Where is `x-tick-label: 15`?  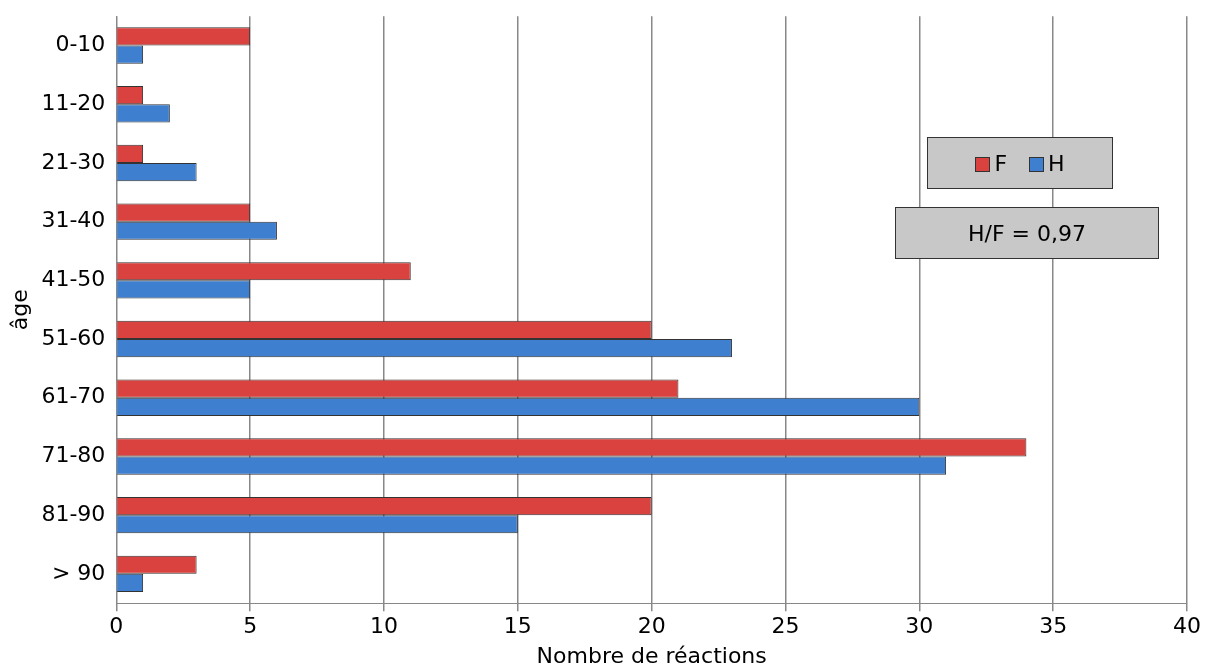 x-tick-label: 15 is located at coordinates (517, 626).